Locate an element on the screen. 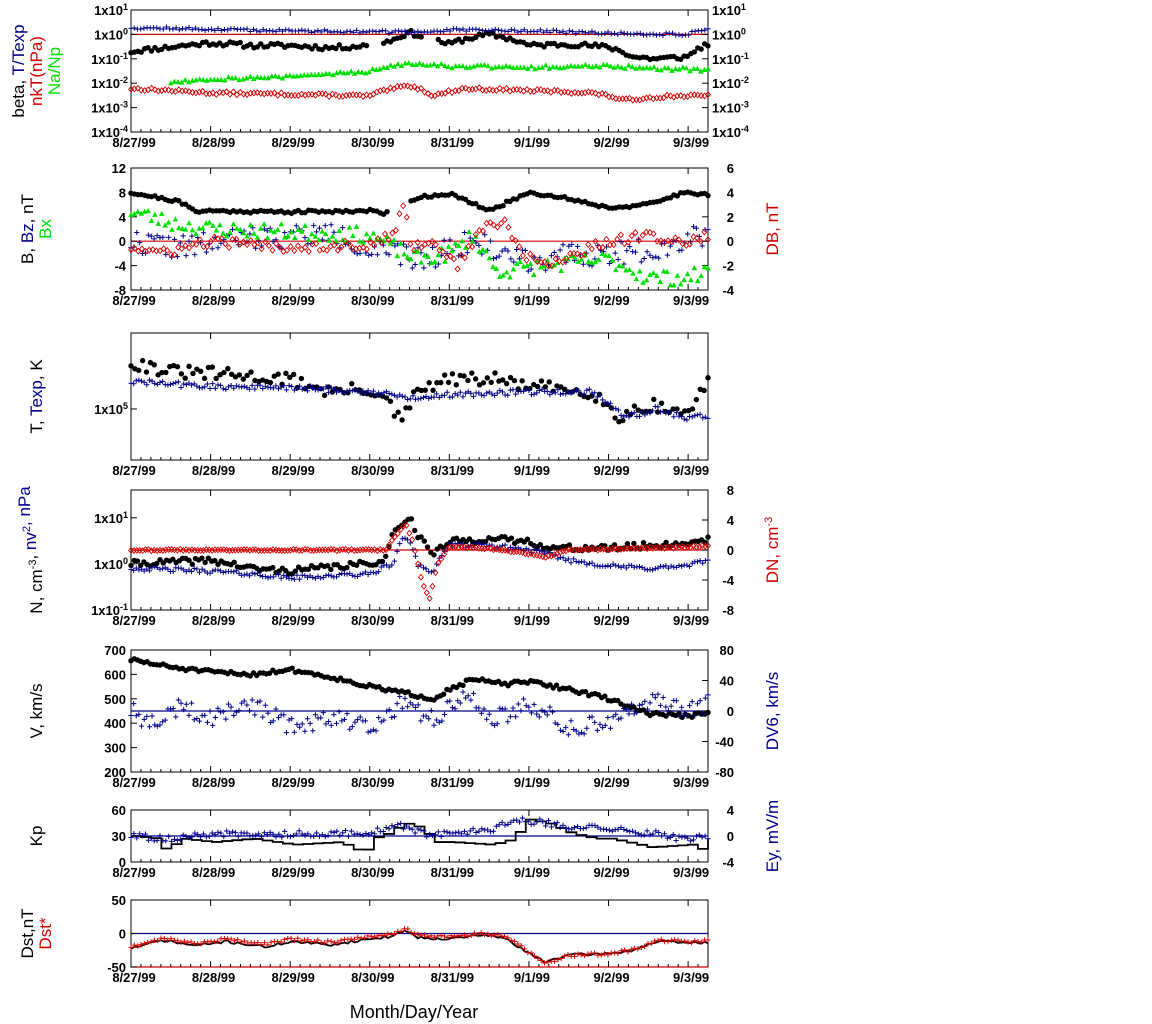  y-left-tick-label: 1x10⁻¹ is located at coordinates (109, 59).